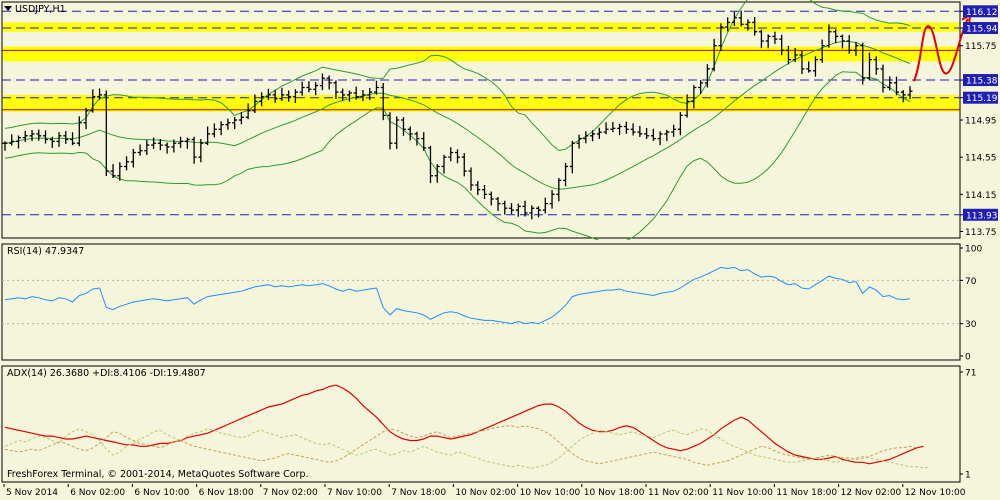 Image resolution: width=1000 pixels, height=500 pixels. What do you see at coordinates (871, 493) in the screenshot?
I see `time-tick-label: 12 Nov 02:00` at bounding box center [871, 493].